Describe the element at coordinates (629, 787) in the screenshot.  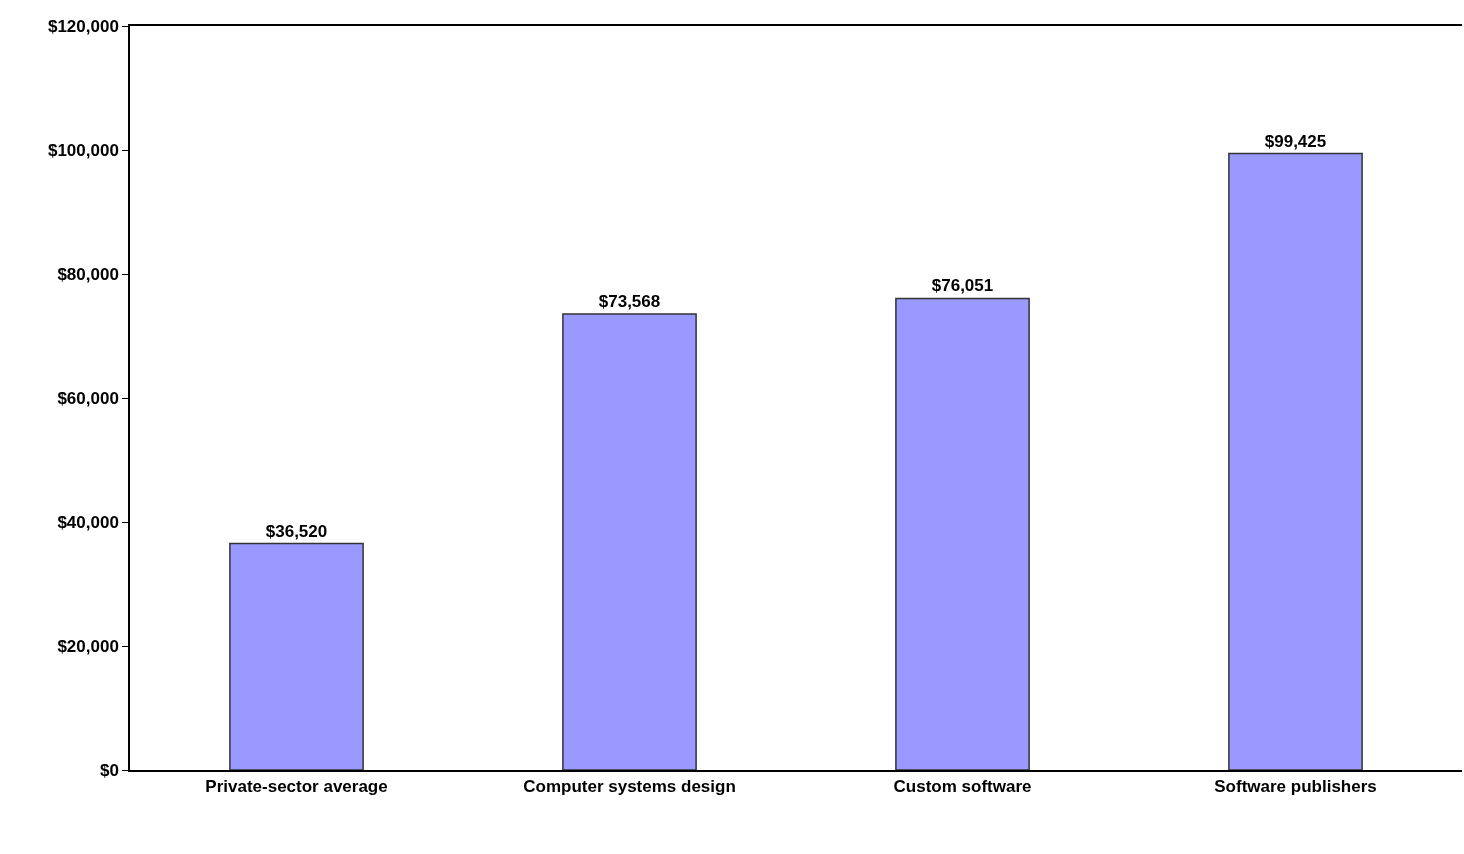
I see `x-tick-label: Computer systems design` at that location.